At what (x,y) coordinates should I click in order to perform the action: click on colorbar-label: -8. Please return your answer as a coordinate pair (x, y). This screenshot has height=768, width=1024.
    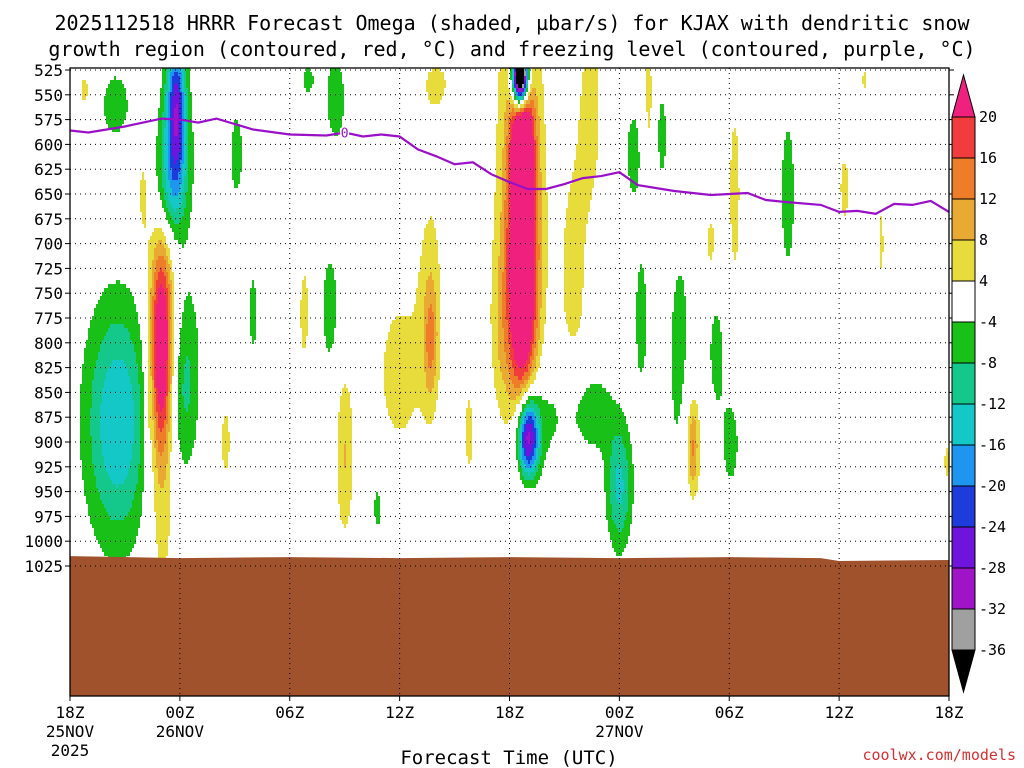
    Looking at the image, I should click on (988, 363).